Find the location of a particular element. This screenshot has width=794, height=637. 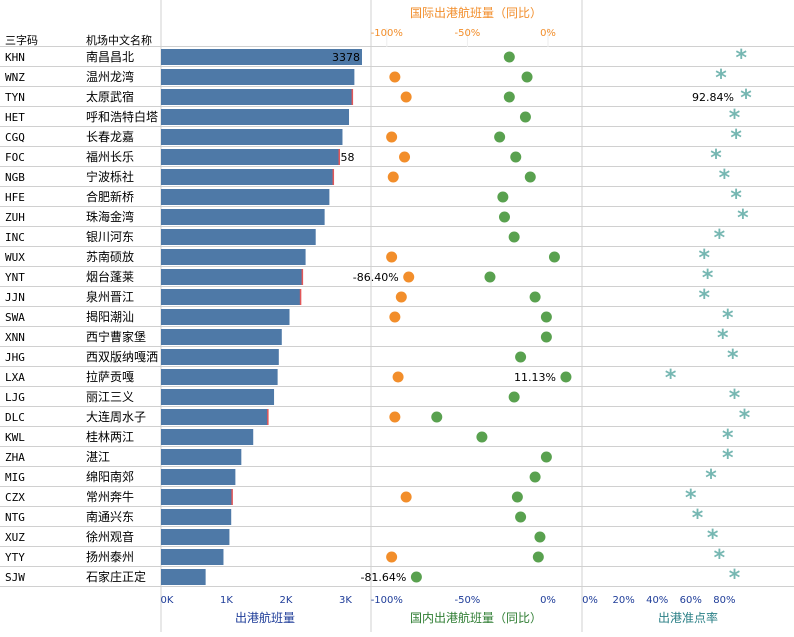

column-footers: 出港航班量 国内出港航班量（同比） 出港准点率 is located at coordinates (476, 617).